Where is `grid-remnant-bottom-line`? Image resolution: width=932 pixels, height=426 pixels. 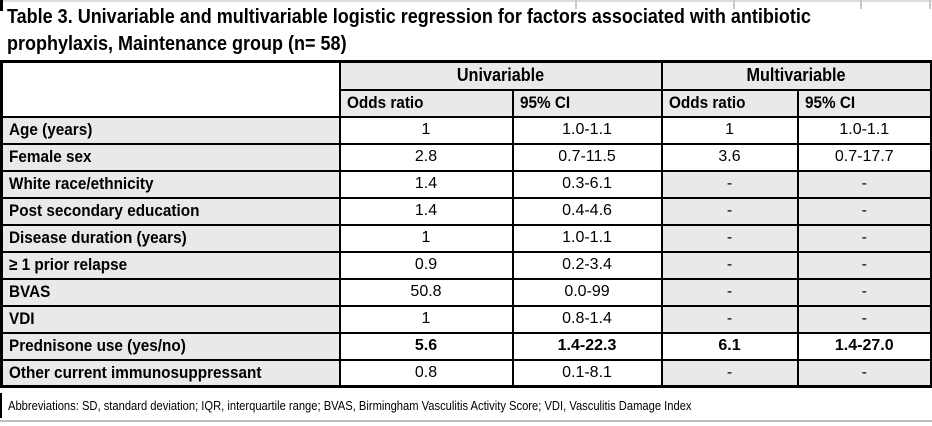 grid-remnant-bottom-line is located at coordinates (466, 421).